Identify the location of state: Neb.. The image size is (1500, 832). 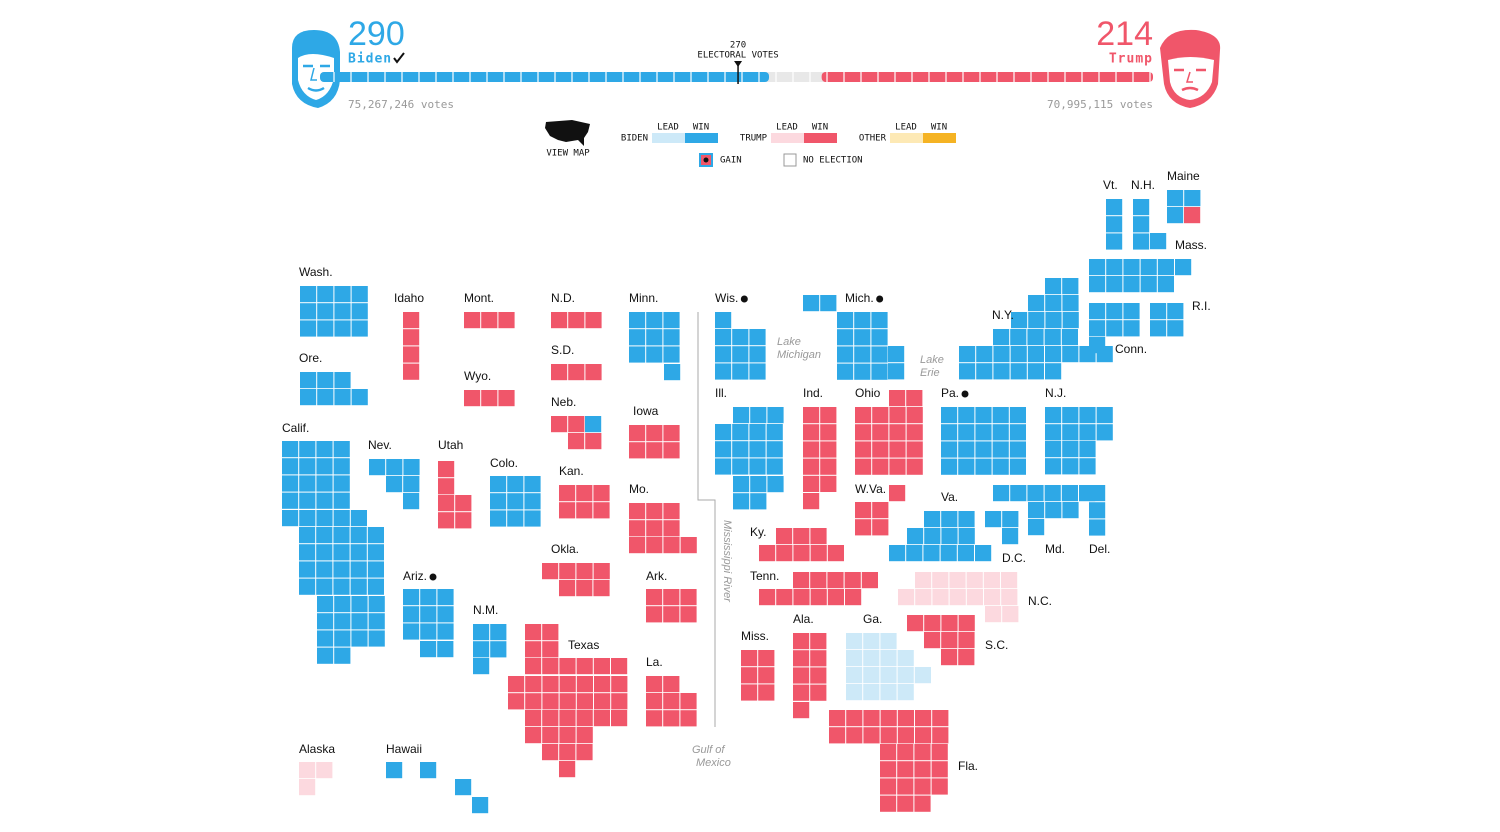
(576, 422).